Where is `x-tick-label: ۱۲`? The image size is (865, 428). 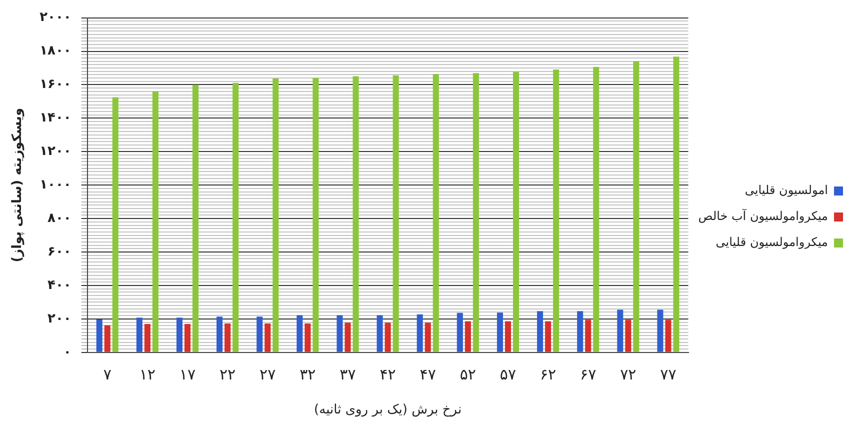
x-tick-label: ۱۲ is located at coordinates (147, 374).